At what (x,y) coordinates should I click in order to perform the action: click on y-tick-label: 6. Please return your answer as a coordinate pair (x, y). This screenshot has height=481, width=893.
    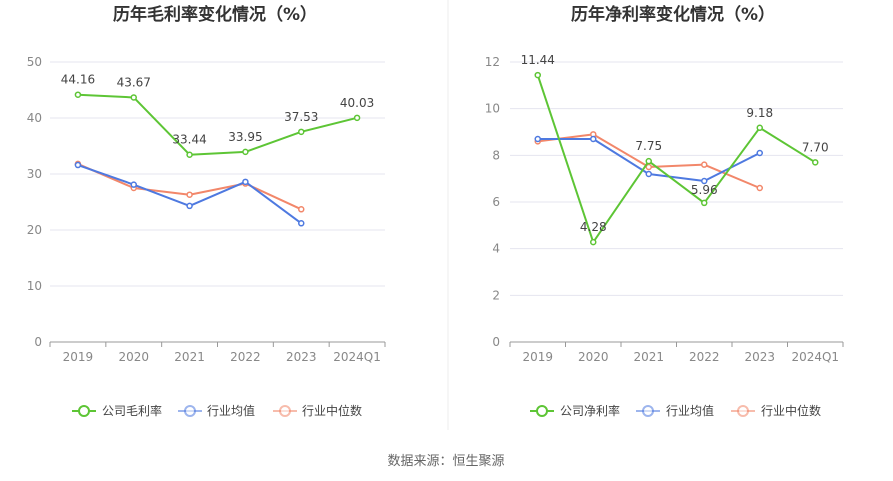
    Looking at the image, I should click on (496, 202).